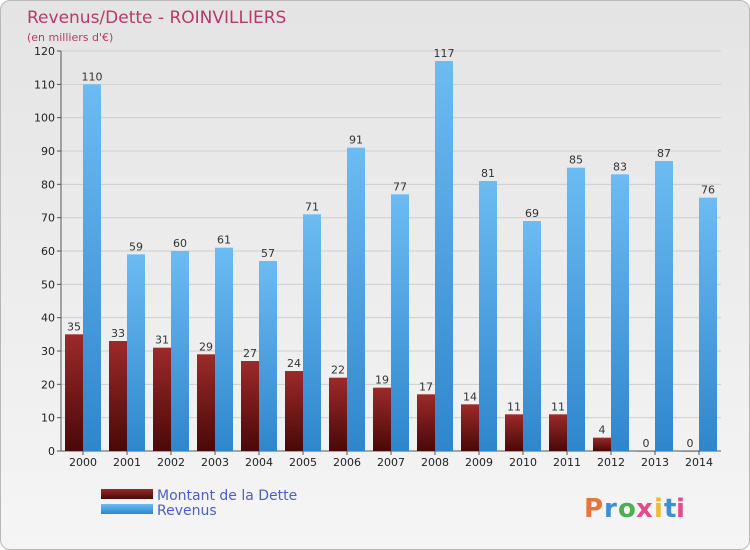 This screenshot has height=550, width=750. I want to click on x-tick-label: 2013, so click(655, 462).